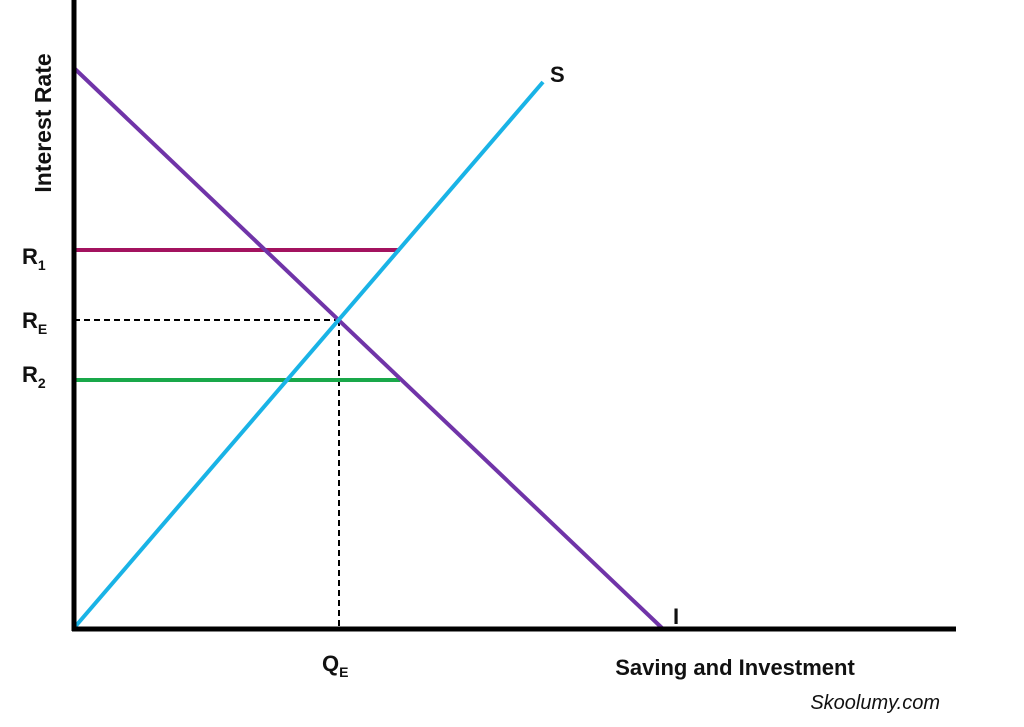  What do you see at coordinates (34, 376) in the screenshot?
I see `r2-label: R2` at bounding box center [34, 376].